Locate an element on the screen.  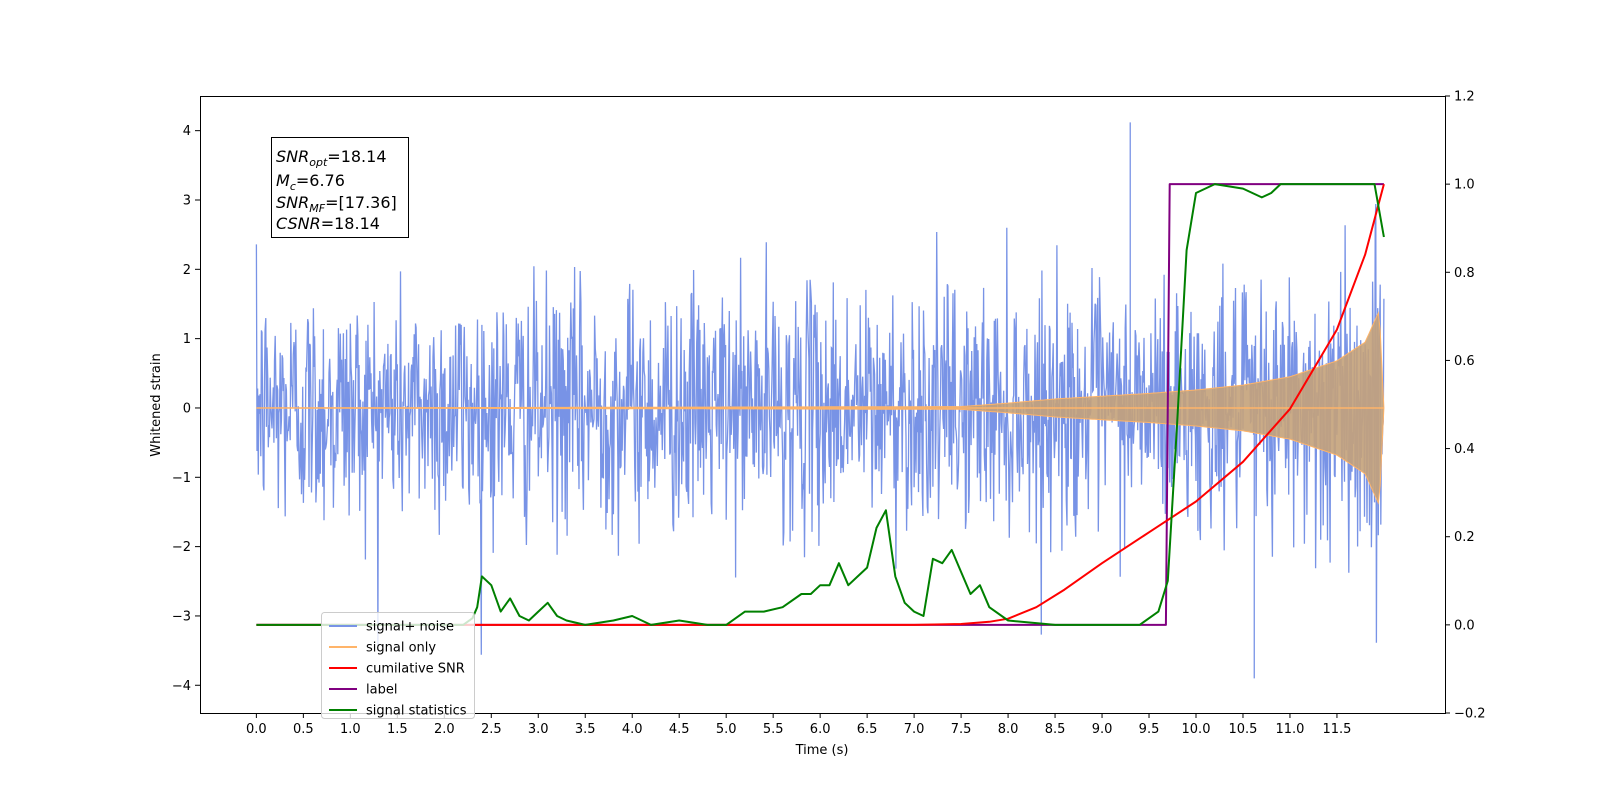
x-tick-label: 2.5 is located at coordinates (491, 729).